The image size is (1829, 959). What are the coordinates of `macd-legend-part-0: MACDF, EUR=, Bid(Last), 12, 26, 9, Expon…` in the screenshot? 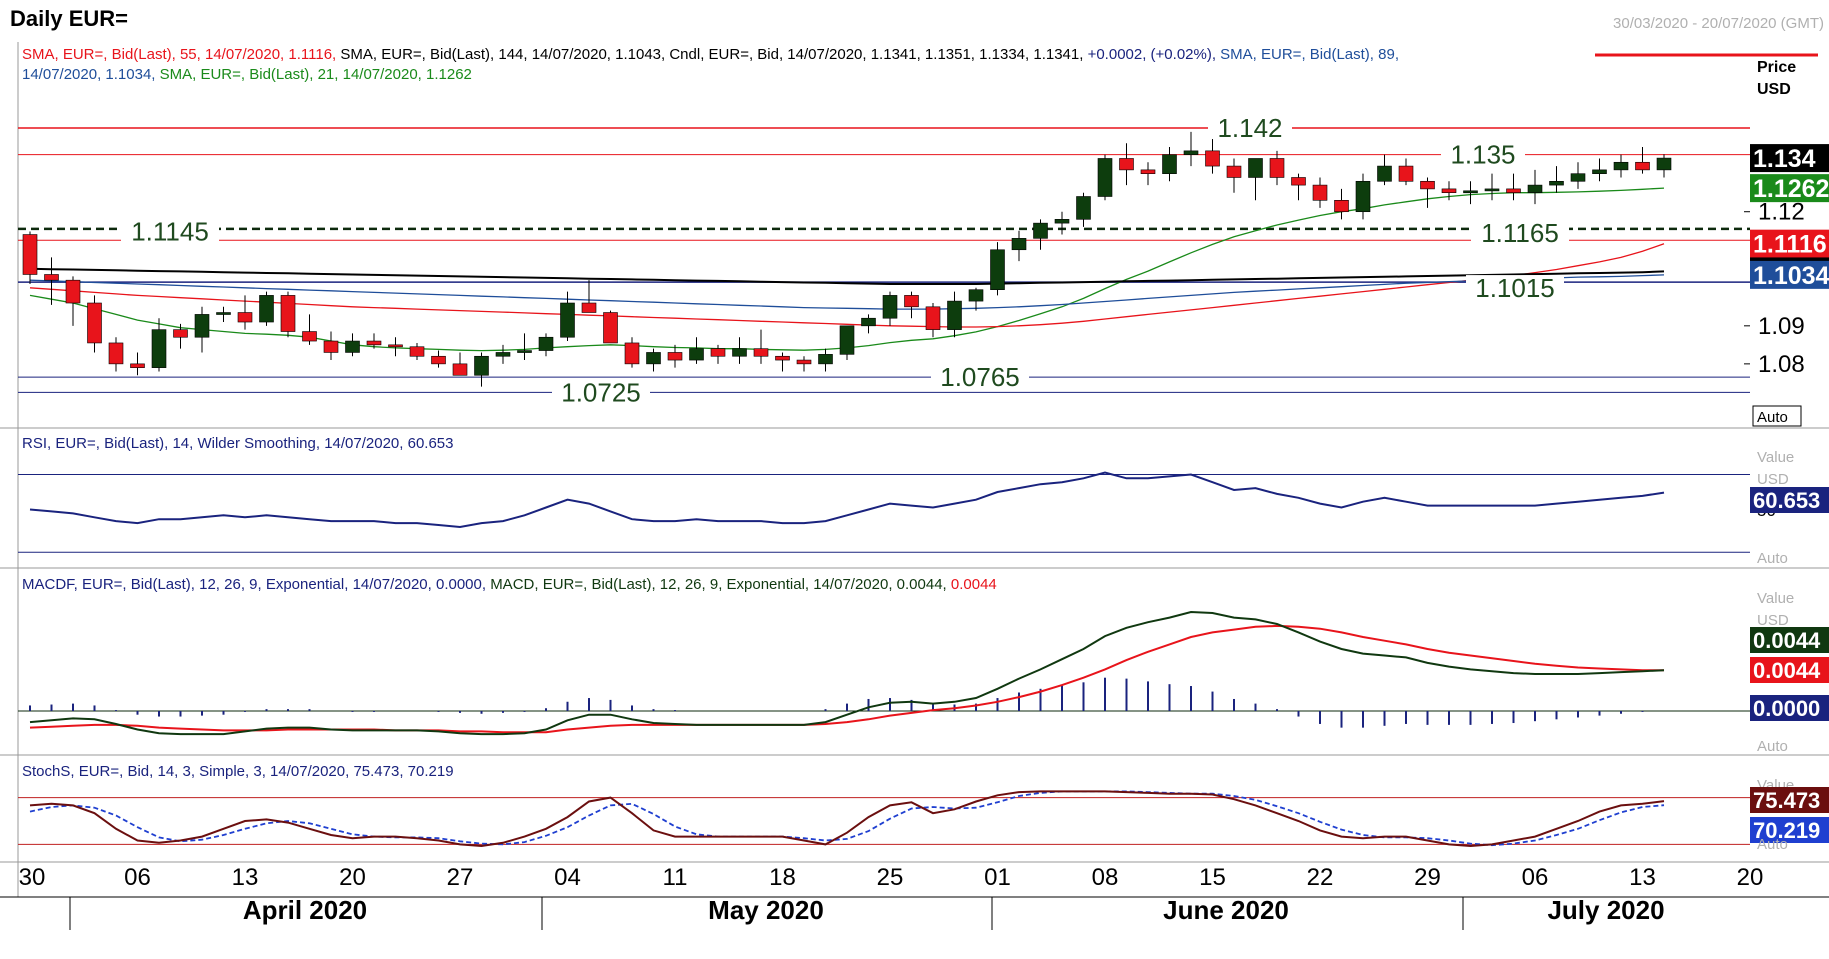 It's located at (256, 584).